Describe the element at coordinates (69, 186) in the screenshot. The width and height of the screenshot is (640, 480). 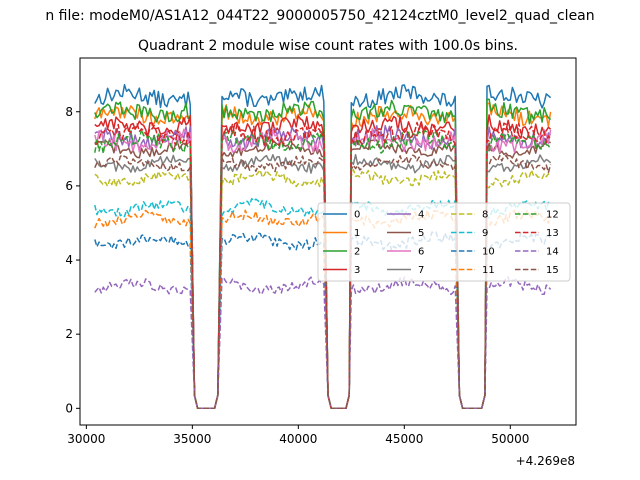
I see `y-tick-label: 6` at that location.